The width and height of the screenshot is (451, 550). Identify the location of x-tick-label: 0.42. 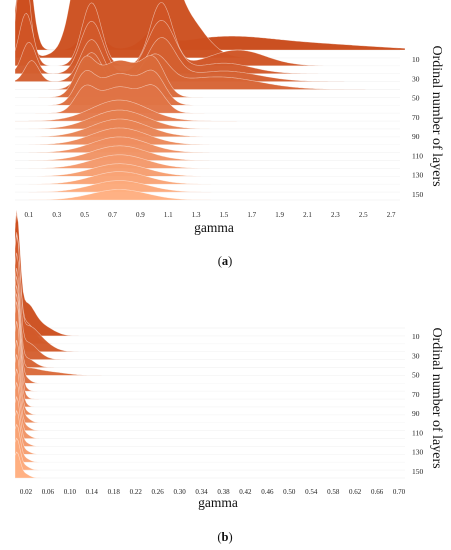
(245, 492).